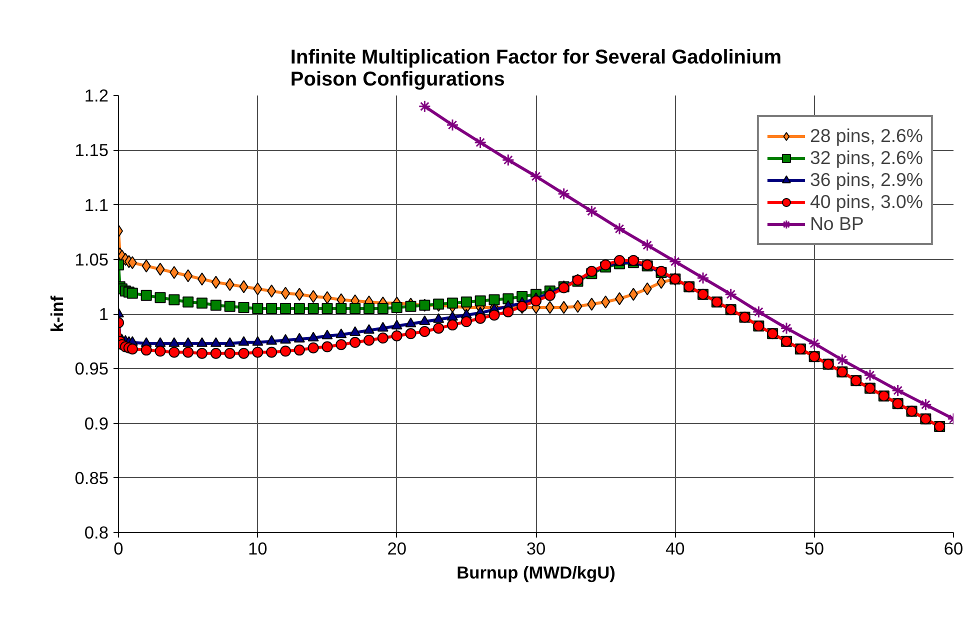 This screenshot has width=970, height=642. What do you see at coordinates (258, 548) in the screenshot?
I see `x-tick-label: 10` at bounding box center [258, 548].